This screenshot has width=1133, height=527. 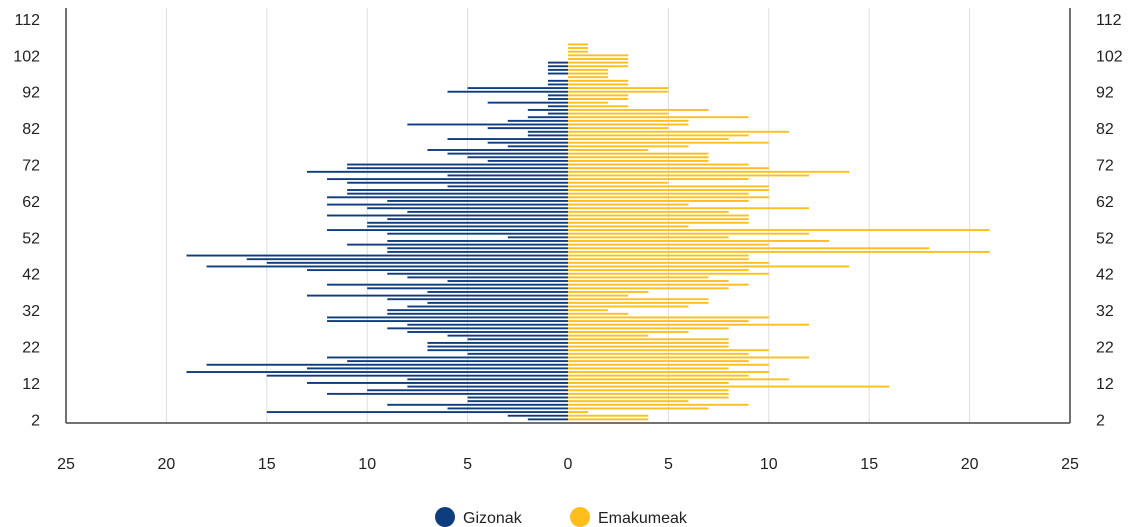 What do you see at coordinates (970, 464) in the screenshot?
I see `x-tick-label: 20` at bounding box center [970, 464].